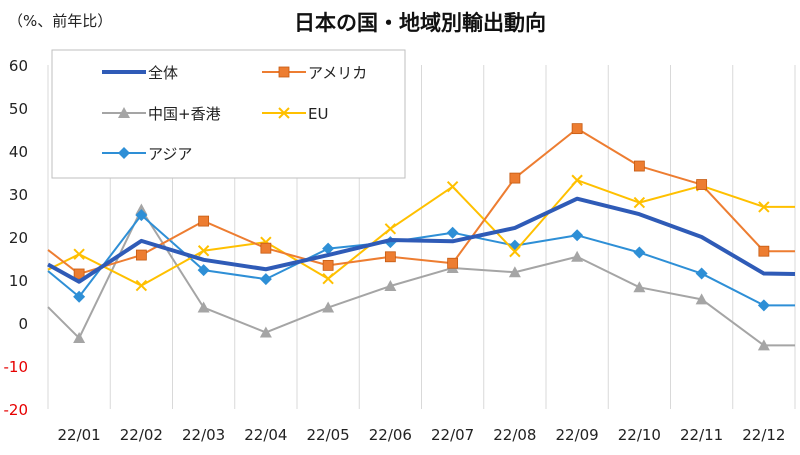 This screenshot has width=800, height=455. What do you see at coordinates (79, 435) in the screenshot?
I see `x-tick-label: 22/01` at bounding box center [79, 435].